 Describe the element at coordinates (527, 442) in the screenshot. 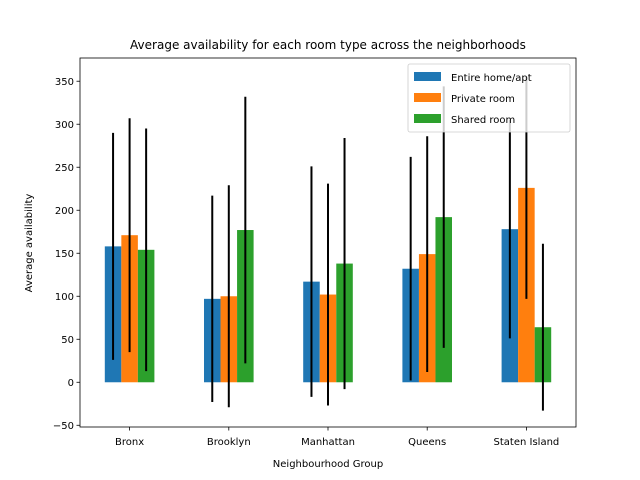

I see `x-tick-label: Staten Island` at that location.